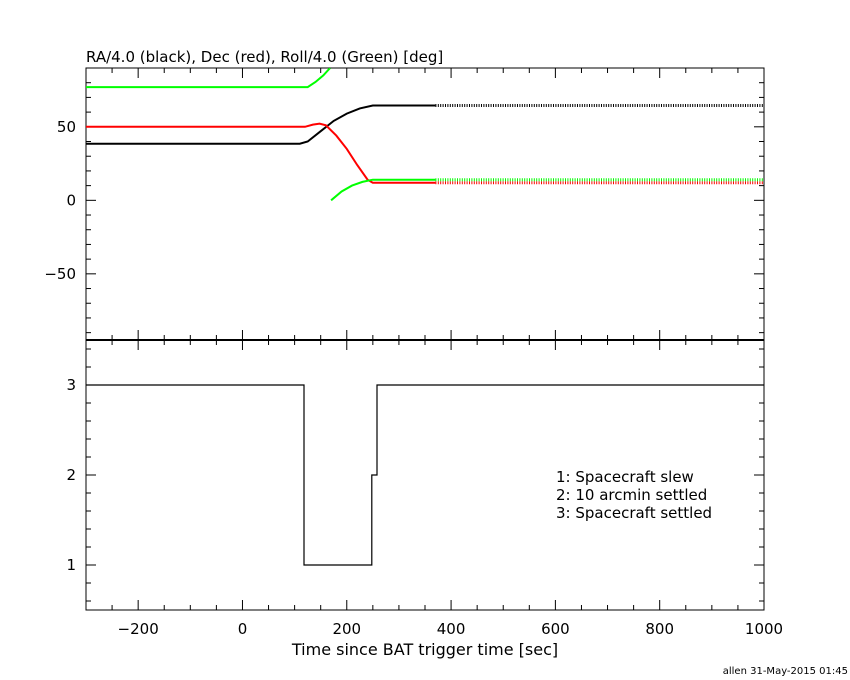  I want to click on legend-item-1: 1: Spacecraft slew, so click(625, 477).